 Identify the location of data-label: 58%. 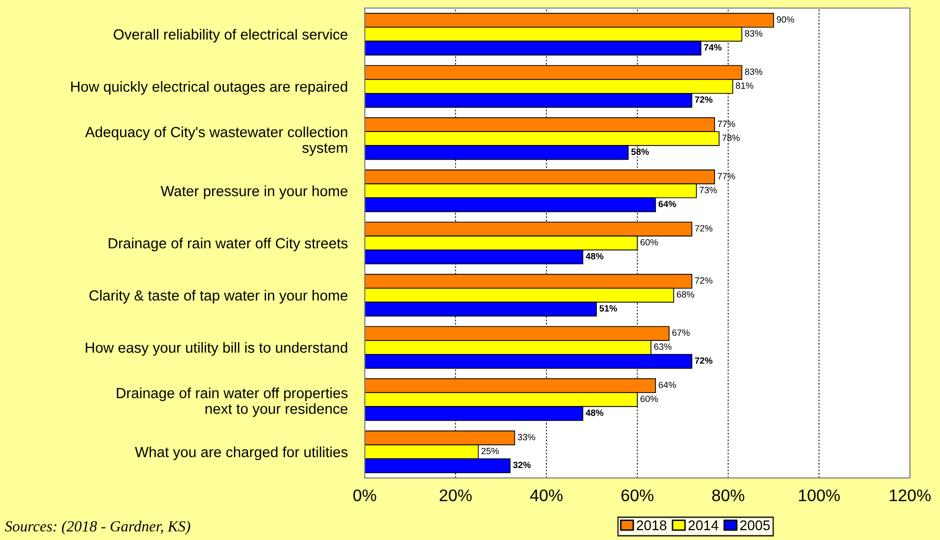
(640, 151).